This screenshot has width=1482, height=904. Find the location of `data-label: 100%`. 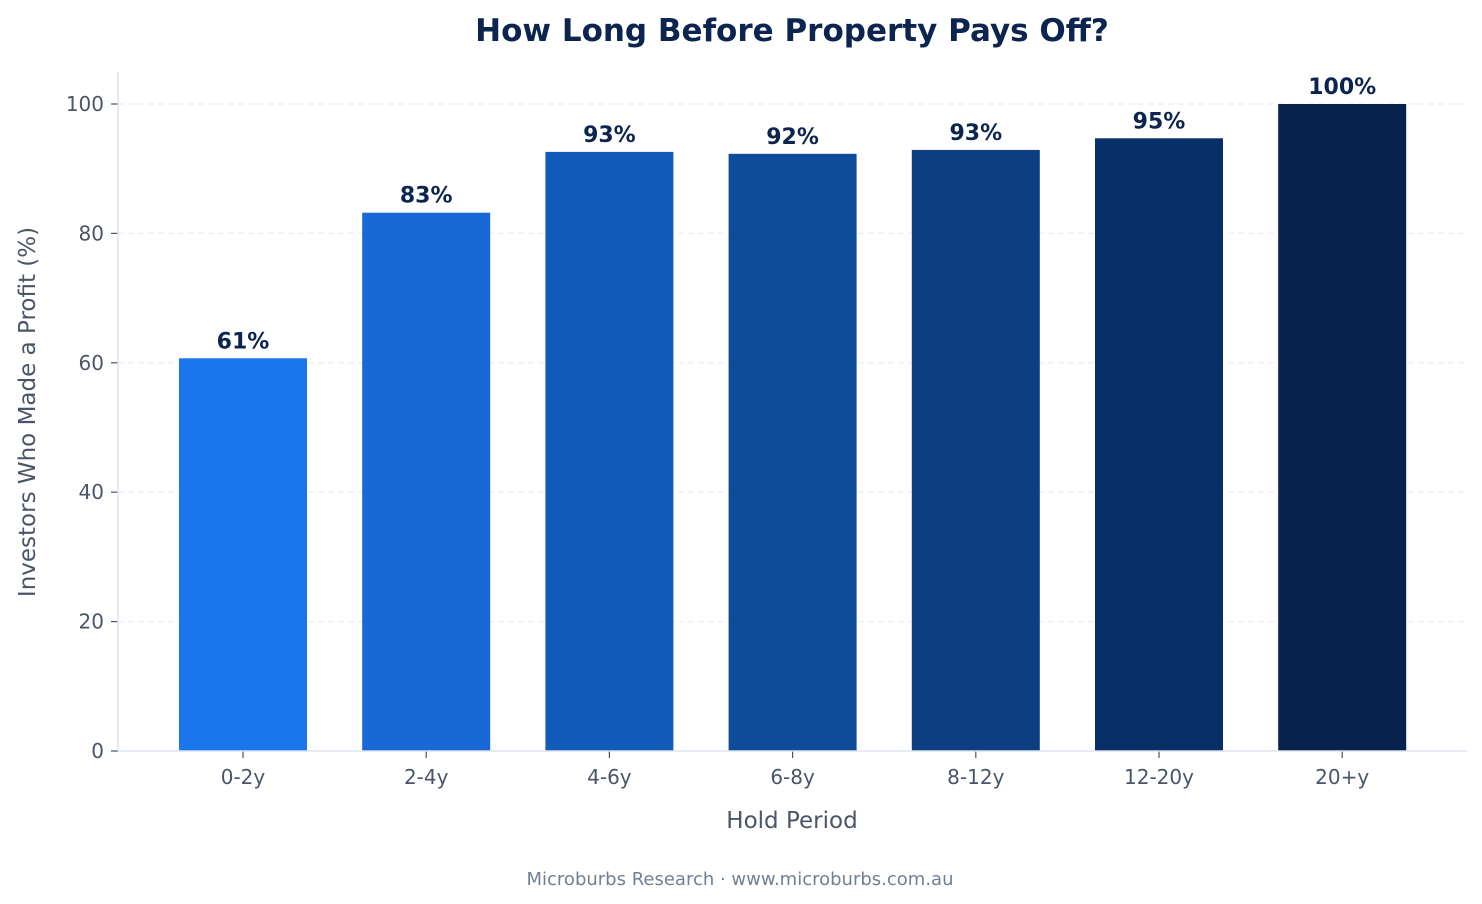

data-label: 100% is located at coordinates (1342, 87).